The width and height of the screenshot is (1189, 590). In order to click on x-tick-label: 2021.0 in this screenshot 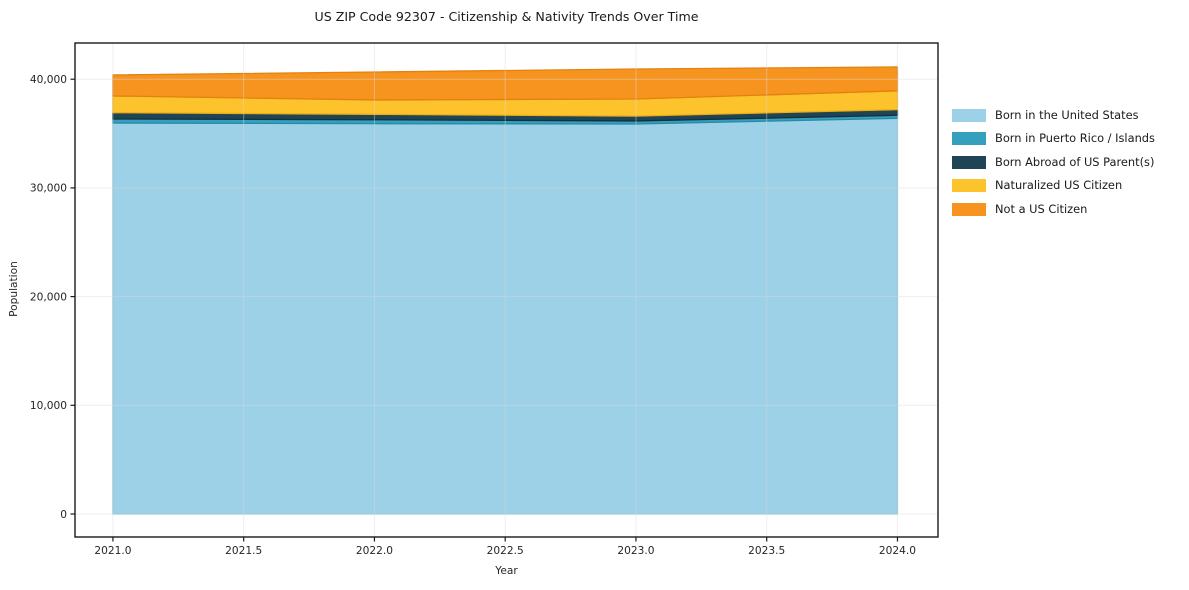, I will do `click(112, 551)`.